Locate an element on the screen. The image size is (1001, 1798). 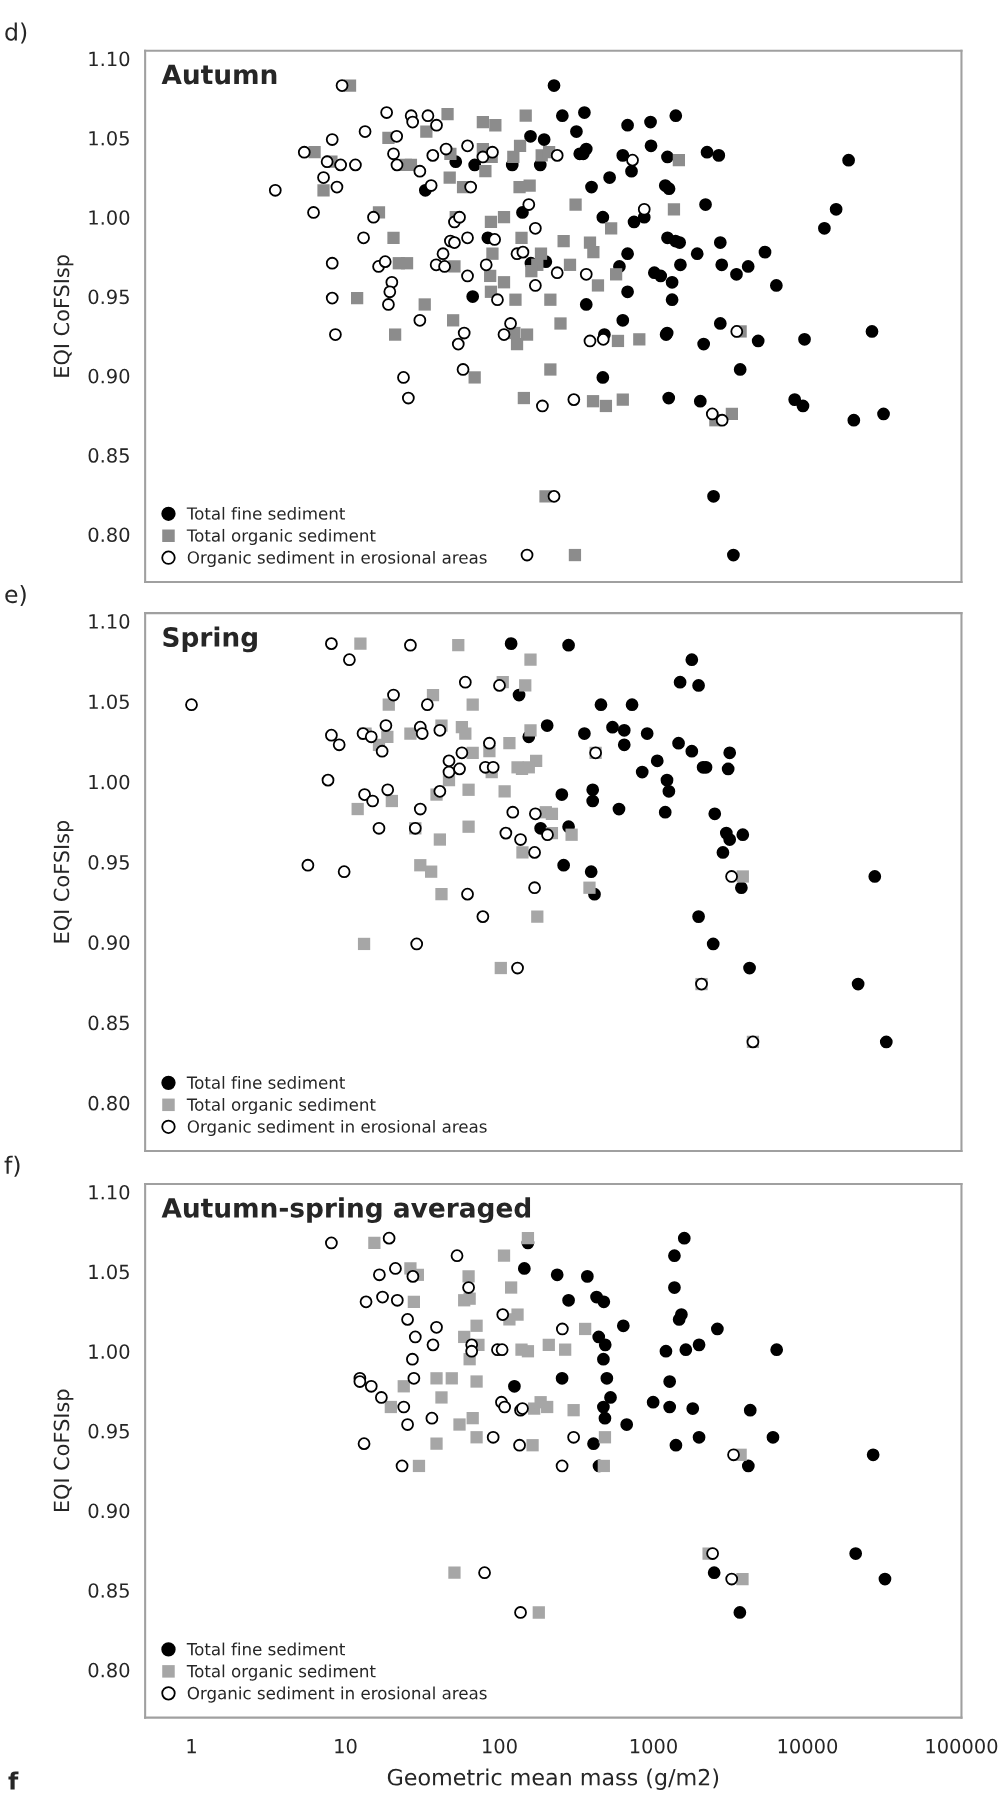
text: e) is located at coordinates (15, 595).